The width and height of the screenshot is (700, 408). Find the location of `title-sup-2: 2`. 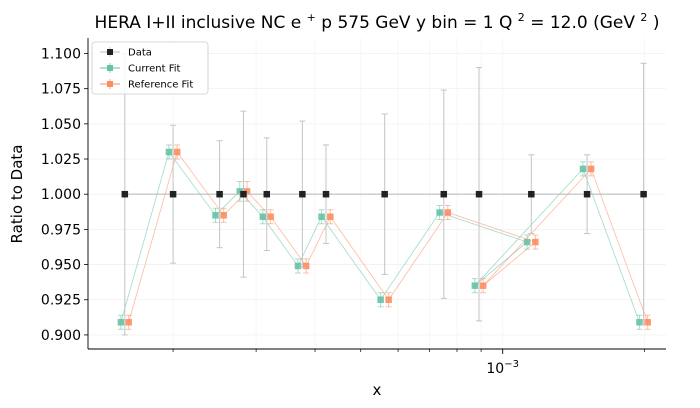

title-sup-2: 2 is located at coordinates (521, 17).